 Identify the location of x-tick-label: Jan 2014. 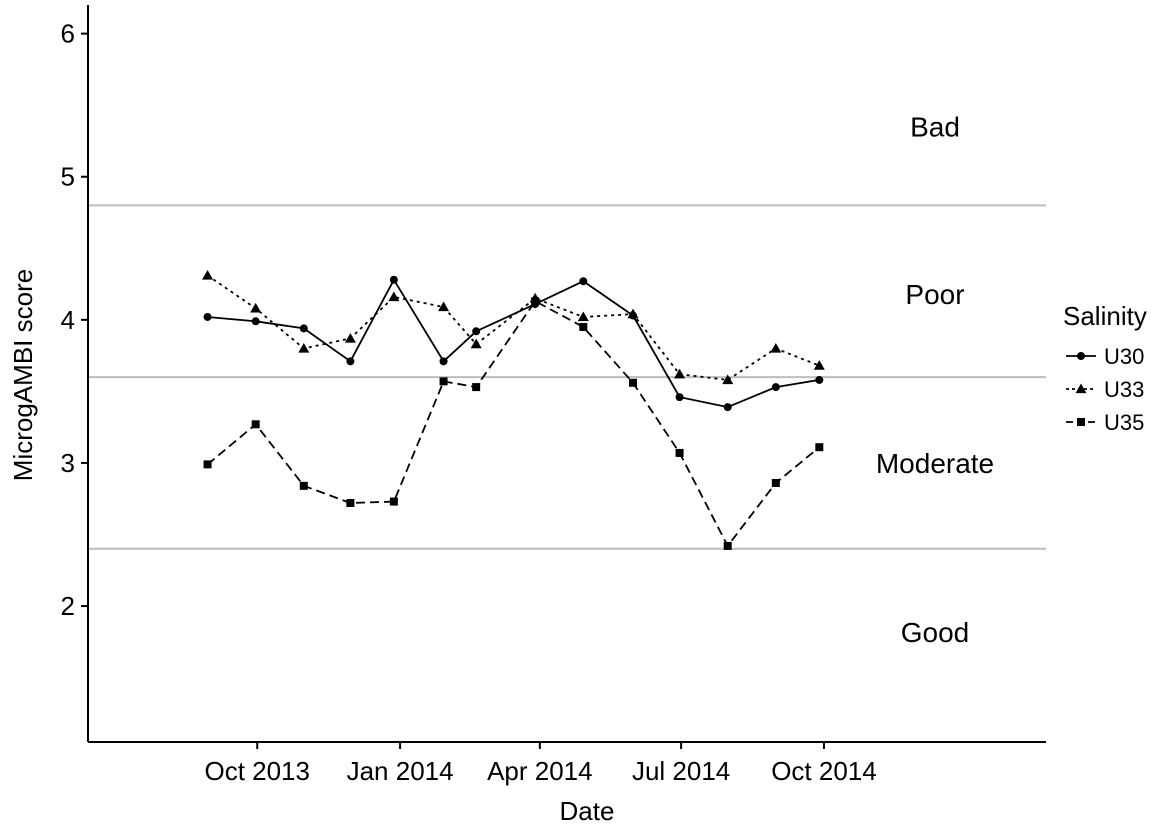
(400, 771).